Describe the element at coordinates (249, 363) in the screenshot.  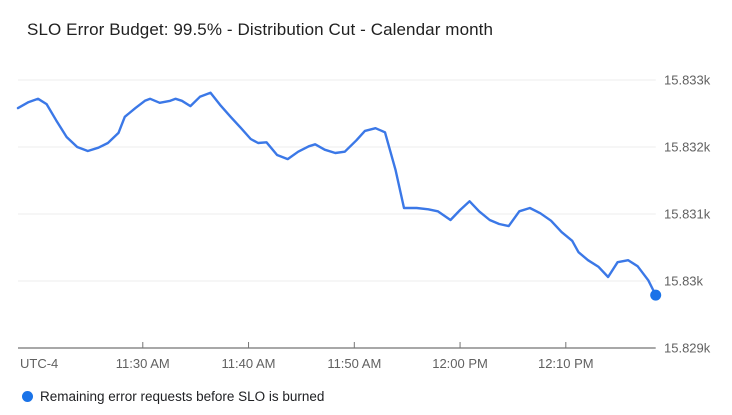
I see `x-axis-tick-label: 11:40 AM` at that location.